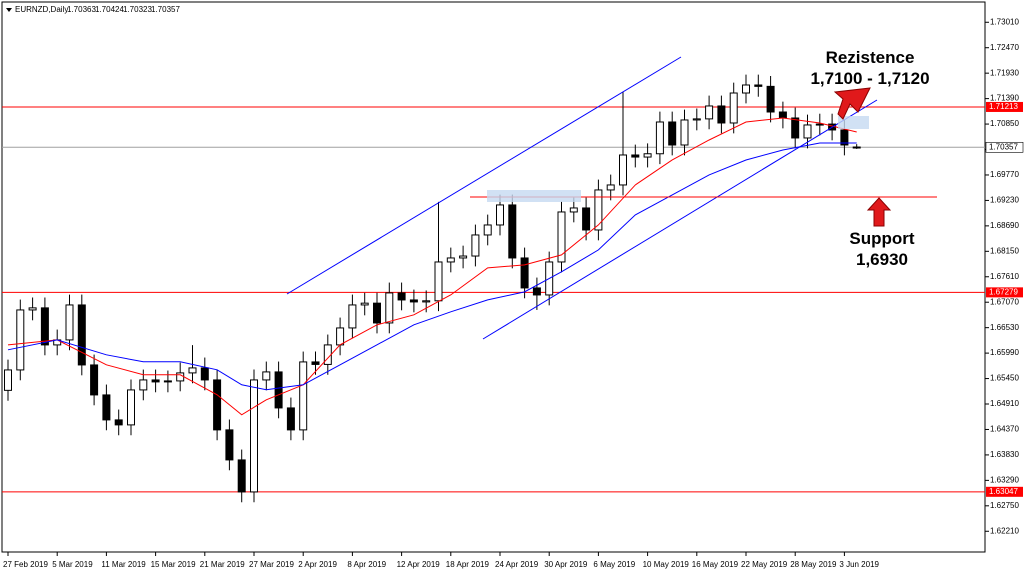  I want to click on header-high: 1.70424, so click(109, 9).